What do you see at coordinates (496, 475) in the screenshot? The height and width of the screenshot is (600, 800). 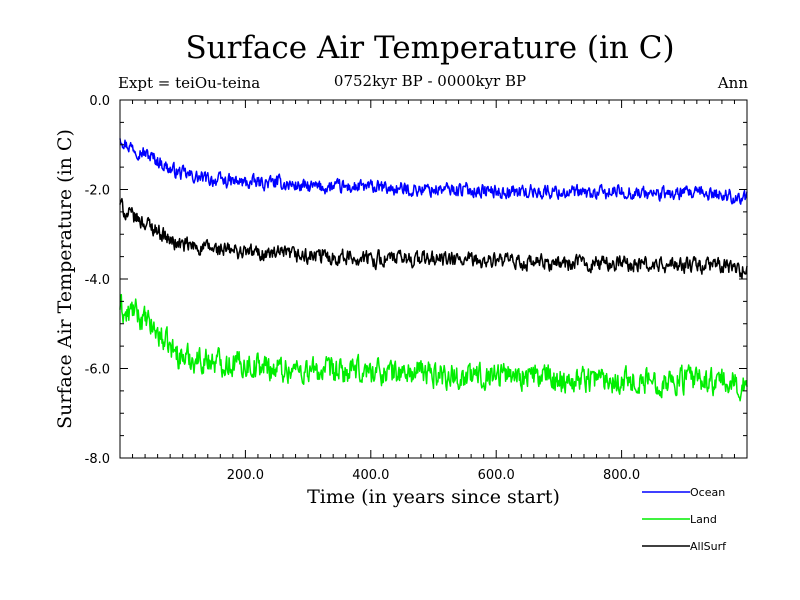 I see `x-tick-label: 600.0` at bounding box center [496, 475].